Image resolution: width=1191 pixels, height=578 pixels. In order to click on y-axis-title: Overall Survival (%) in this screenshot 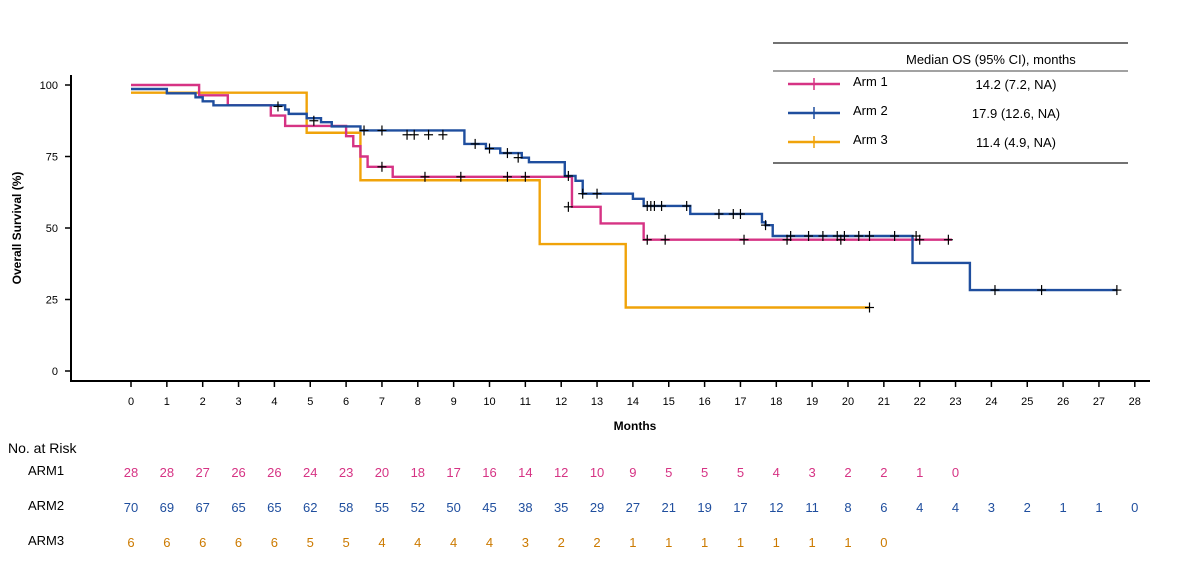, I will do `click(17, 228)`.